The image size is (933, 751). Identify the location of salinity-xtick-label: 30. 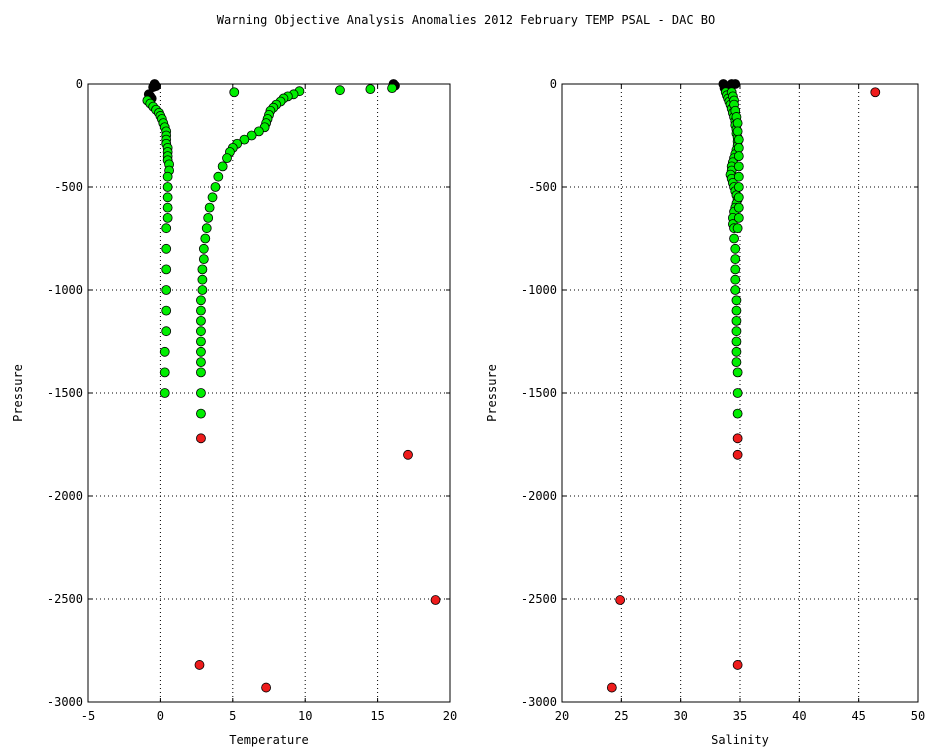
(680, 716).